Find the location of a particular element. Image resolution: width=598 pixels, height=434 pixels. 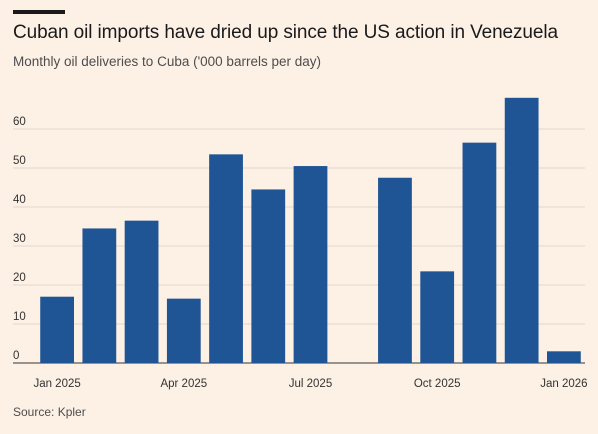

x-tick-label: Jul 2025 is located at coordinates (310, 384).